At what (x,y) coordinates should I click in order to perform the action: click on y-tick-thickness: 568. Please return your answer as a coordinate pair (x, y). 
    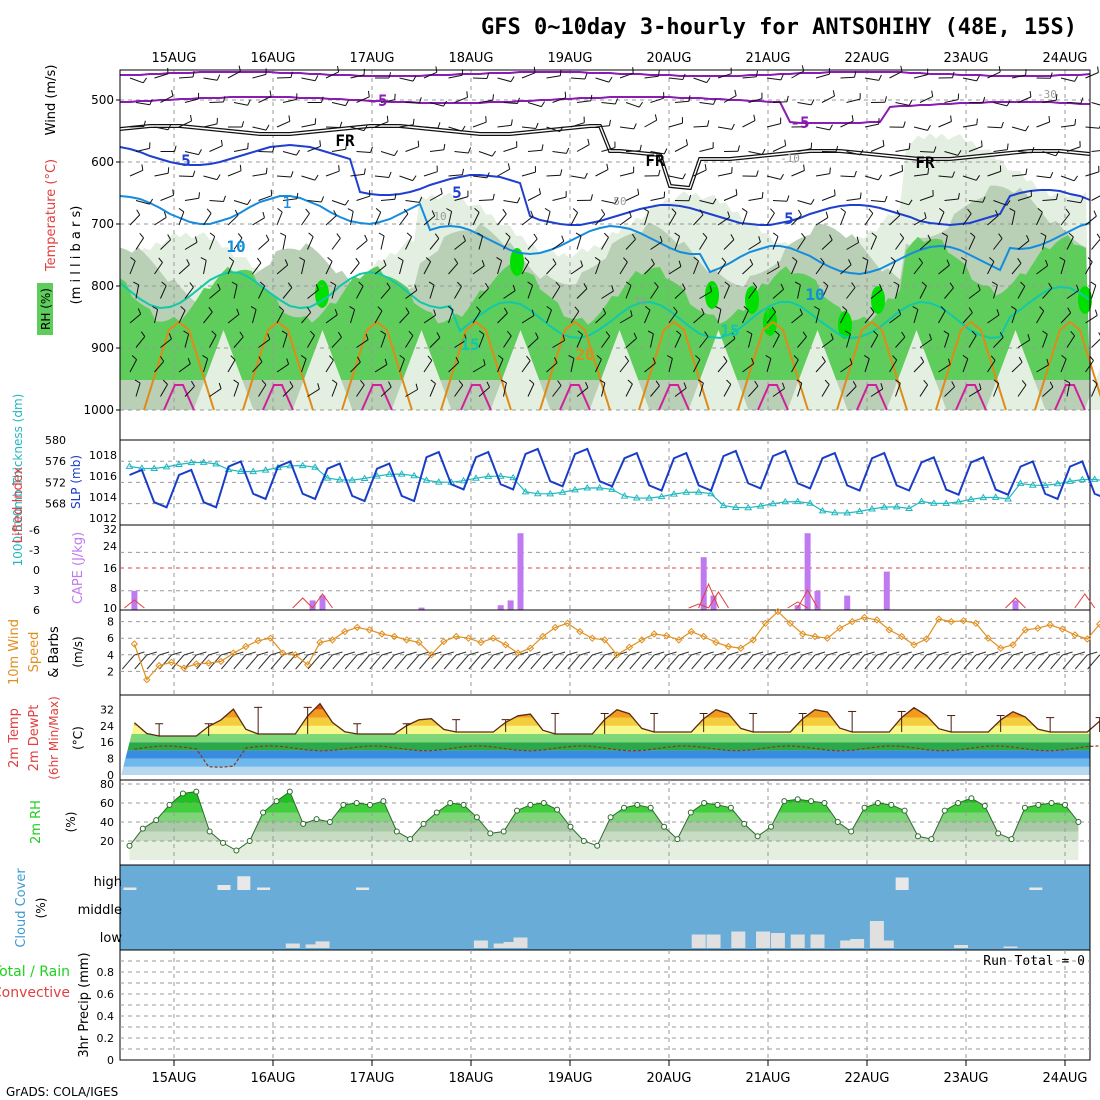
    Looking at the image, I should click on (55, 504).